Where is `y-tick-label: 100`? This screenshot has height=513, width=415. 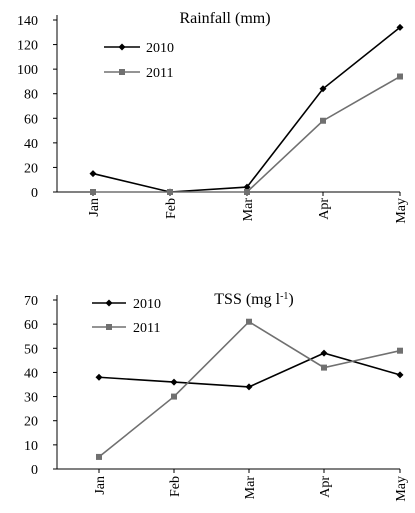
y-tick-label: 100 is located at coordinates (27, 70).